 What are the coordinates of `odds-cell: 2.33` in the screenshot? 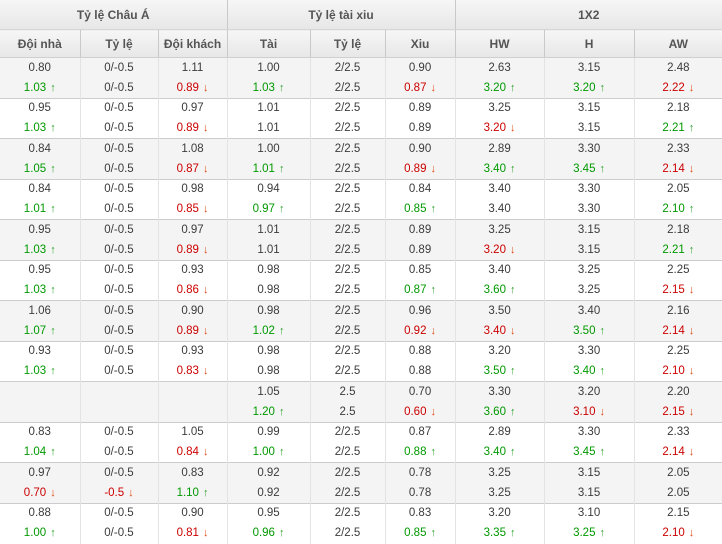 It's located at (677, 148).